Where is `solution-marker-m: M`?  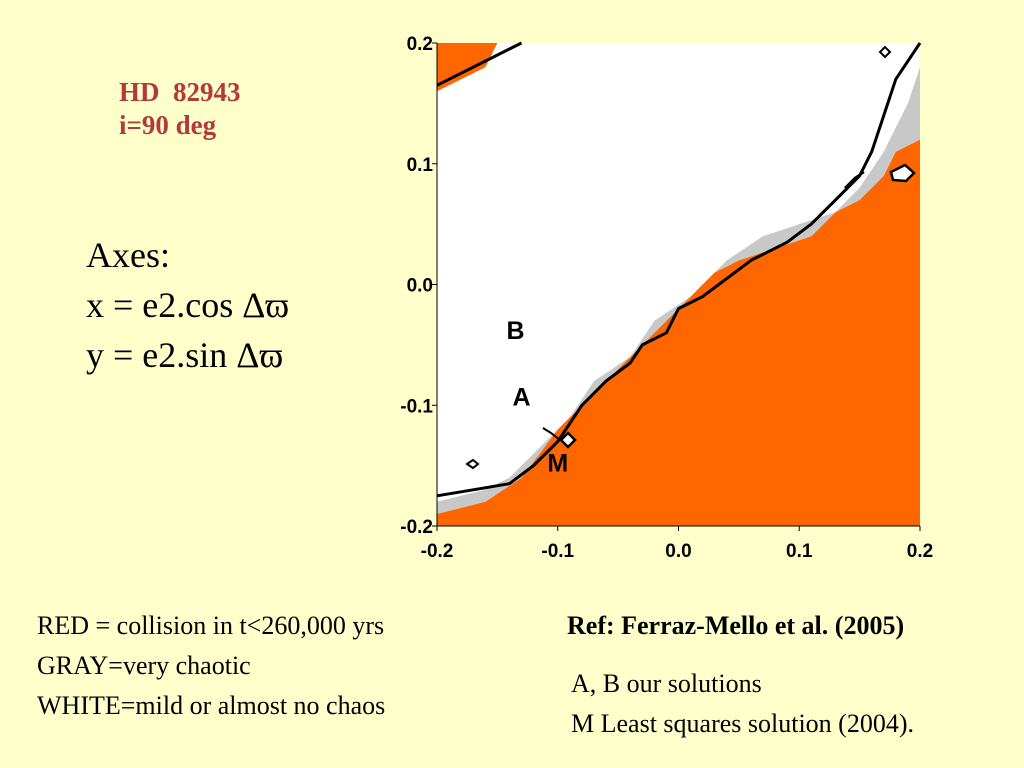 solution-marker-m: M is located at coordinates (557, 464).